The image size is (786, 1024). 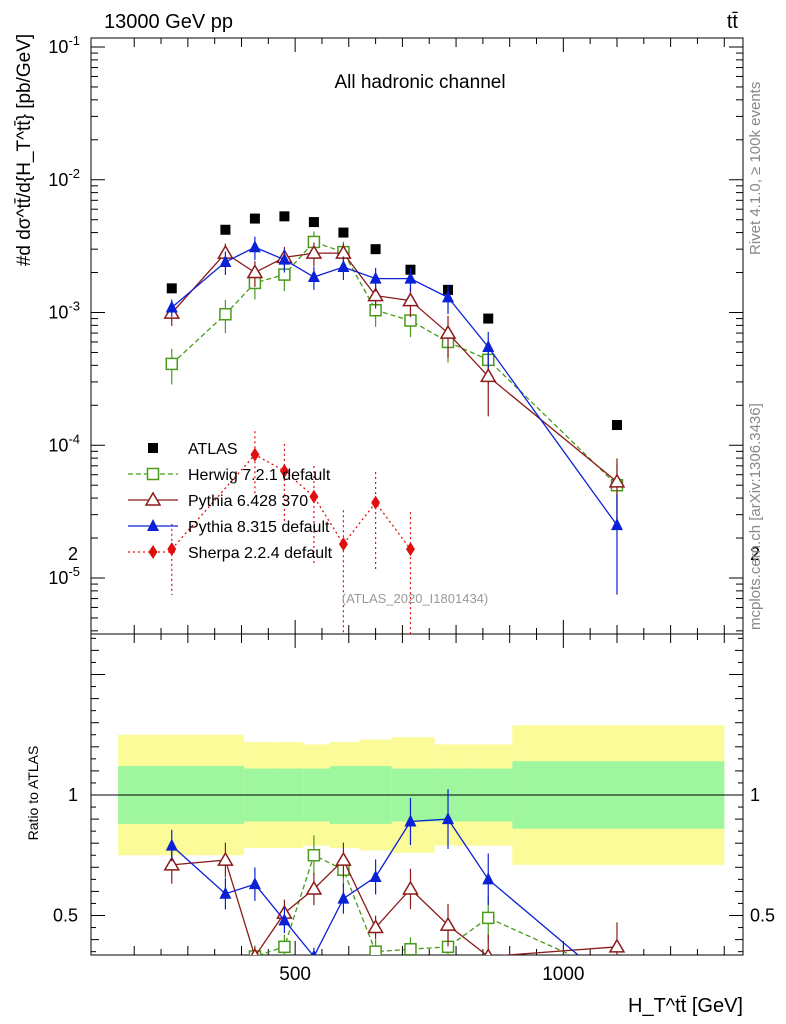 I want to click on channel-title: All hadronic channel, so click(x=419, y=82).